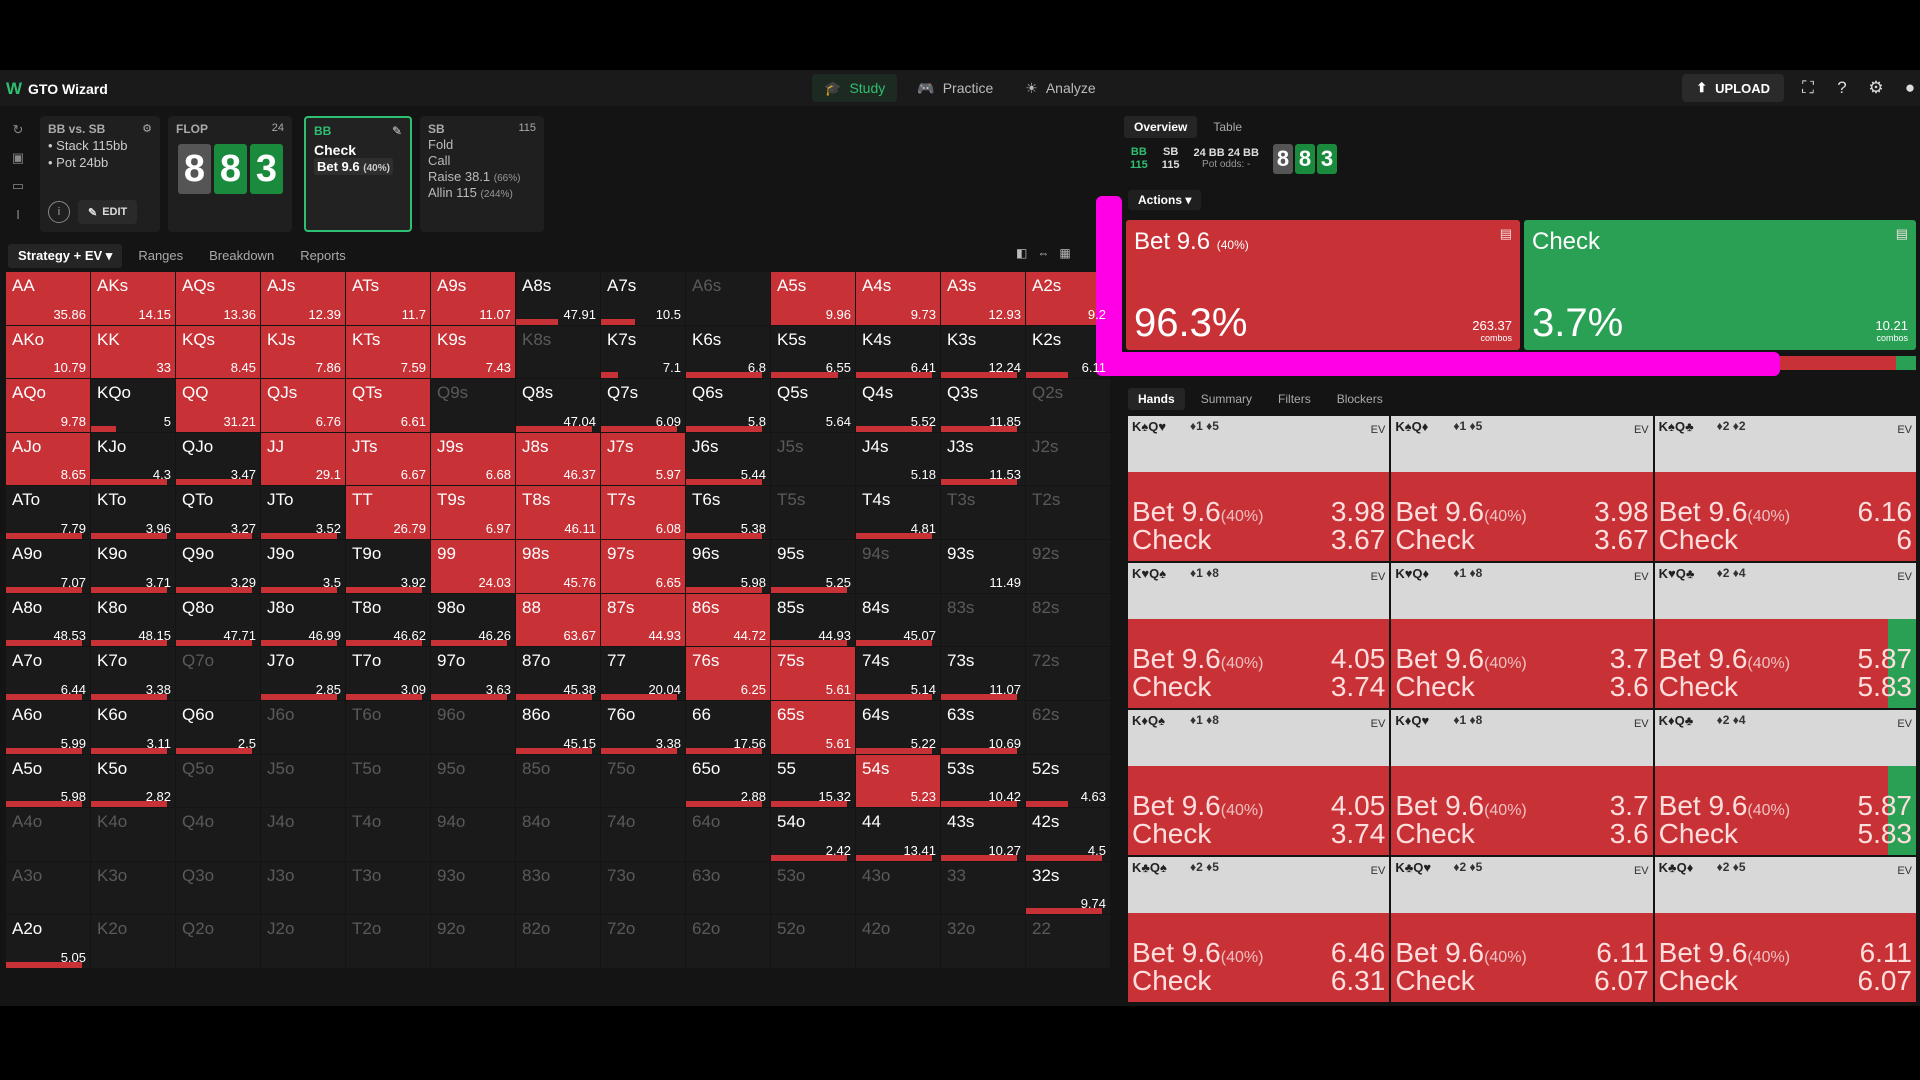 This screenshot has height=1080, width=1920. Describe the element at coordinates (218, 727) in the screenshot. I see `range-cell: Q6o 2.5` at that location.